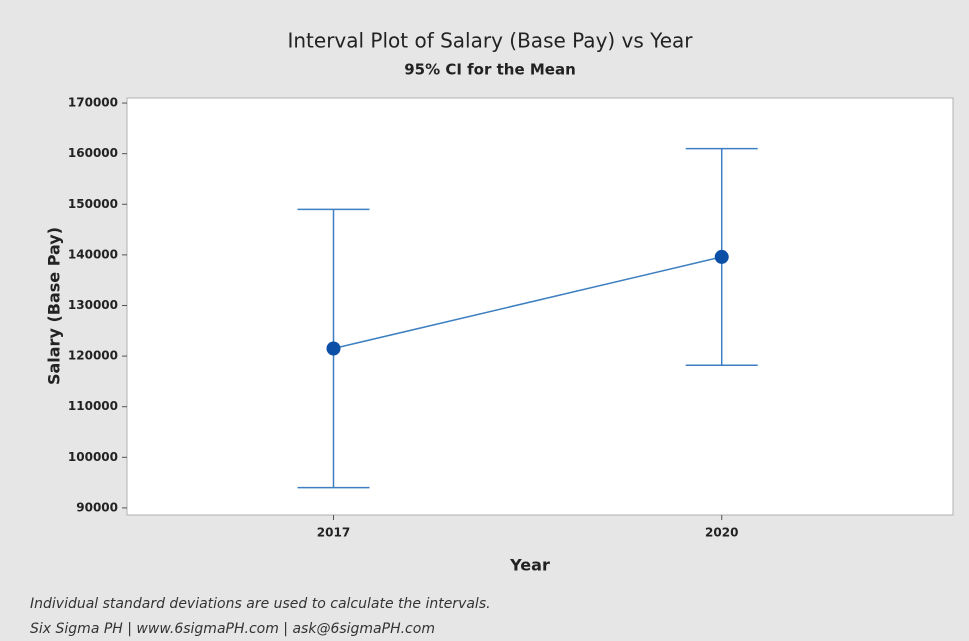 The height and width of the screenshot is (641, 969). Describe the element at coordinates (529, 565) in the screenshot. I see `x-axis-label: Year` at that location.